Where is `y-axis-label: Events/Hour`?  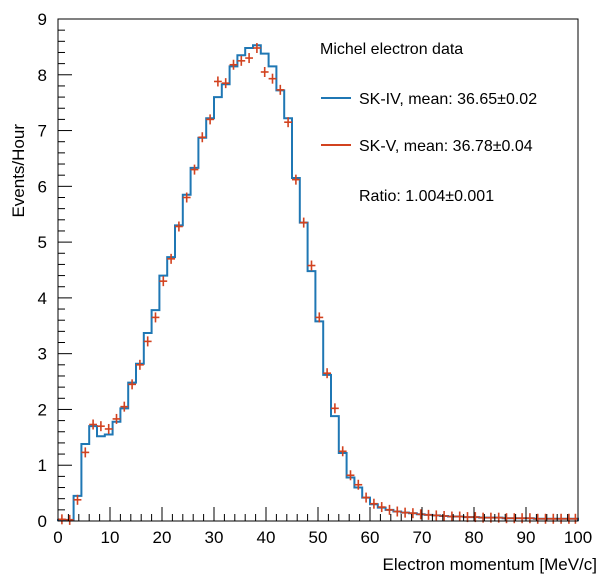 y-axis-label: Events/Hour is located at coordinates (18, 171).